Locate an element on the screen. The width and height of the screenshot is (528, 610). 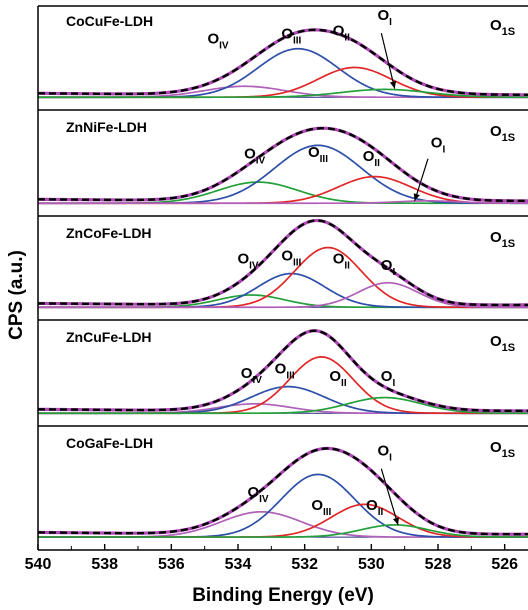
x-tick-label: 532 is located at coordinates (304, 564).